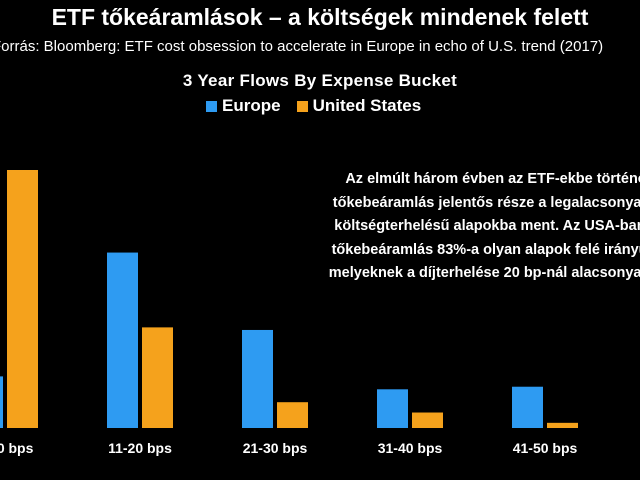 The width and height of the screenshot is (640, 480). What do you see at coordinates (275, 448) in the screenshot?
I see `x-tick-label: 21-30 bps` at bounding box center [275, 448].